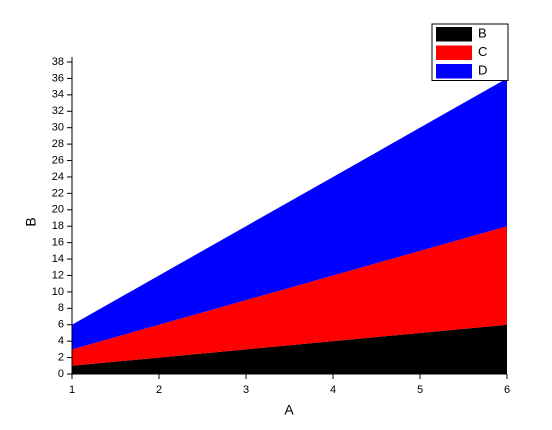  Describe the element at coordinates (246, 390) in the screenshot. I see `x-tick-label: 3` at that location.